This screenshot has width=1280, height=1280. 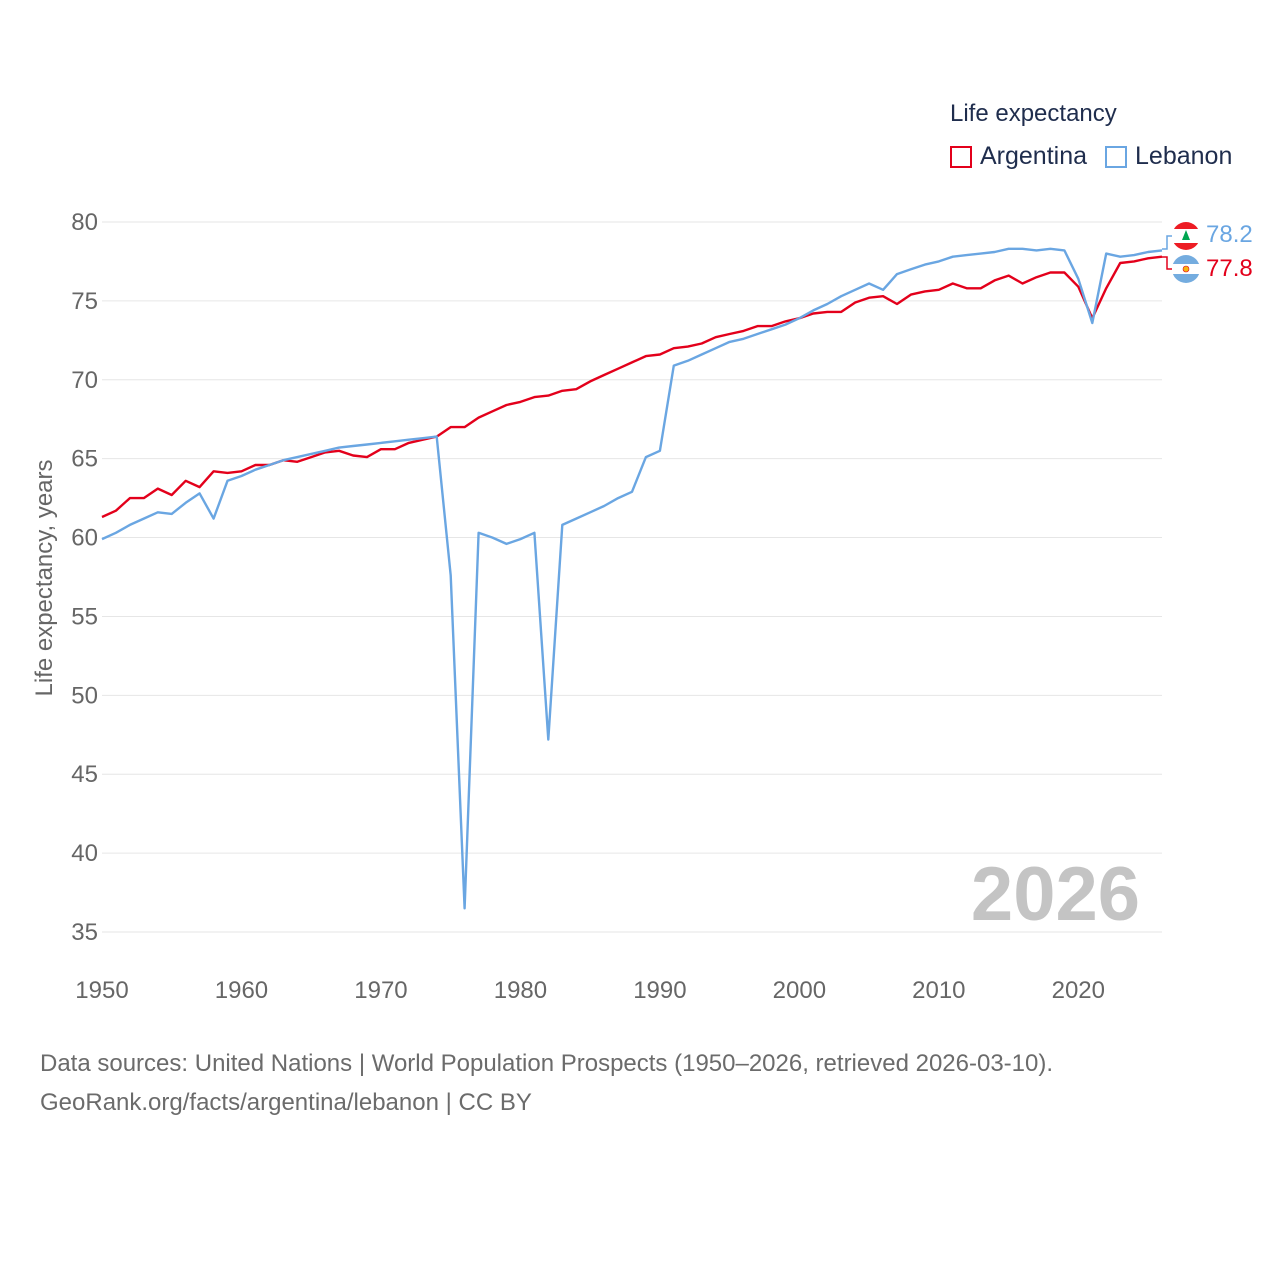 What do you see at coordinates (84, 459) in the screenshot?
I see `y-tick-label: 65` at bounding box center [84, 459].